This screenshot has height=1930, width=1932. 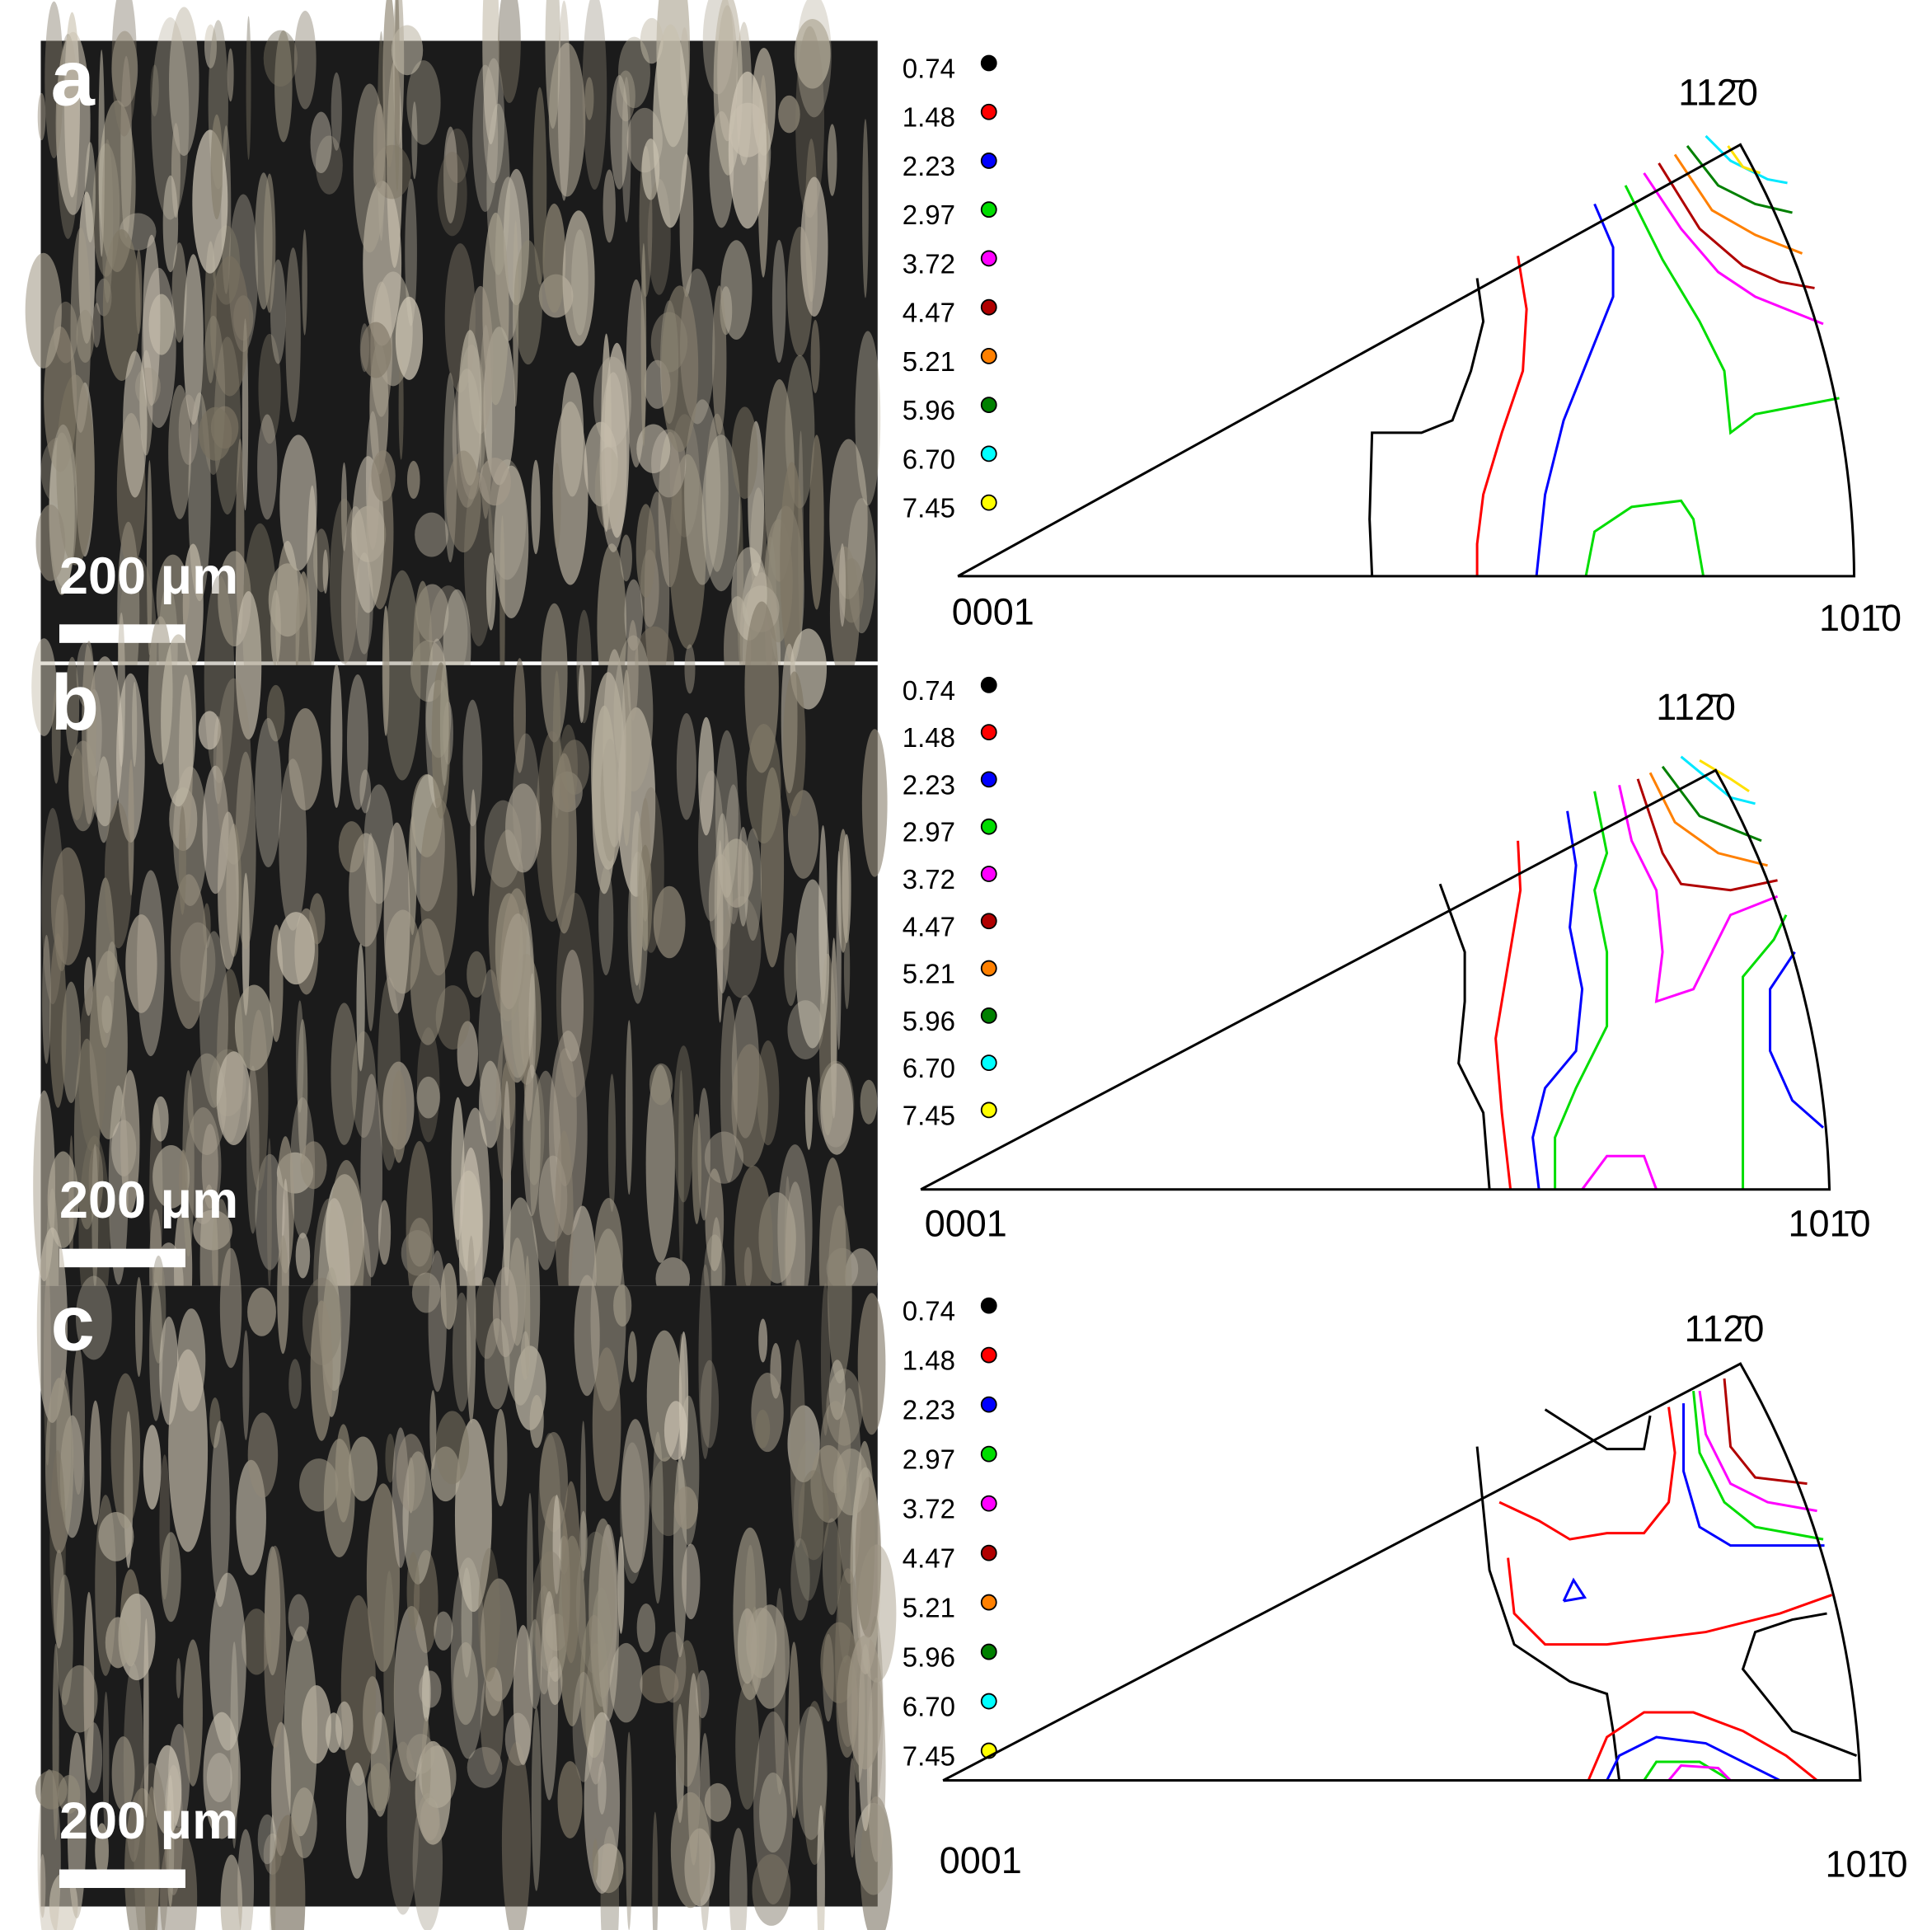 I want to click on pole-figure-outline, so click(x=1406, y=360).